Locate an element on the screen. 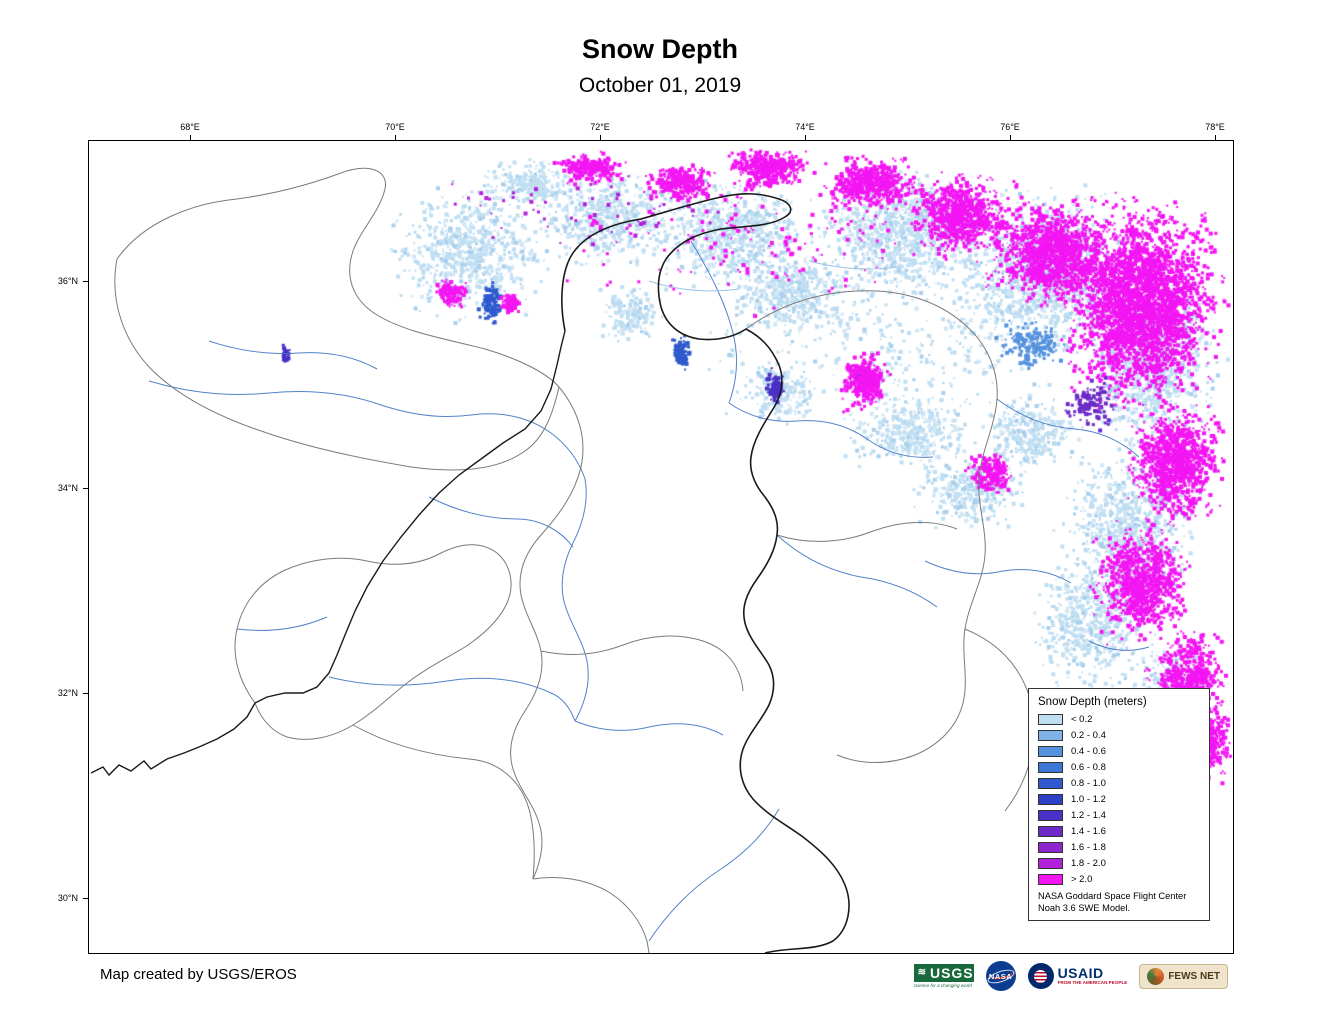 Image resolution: width=1320 pixels, height=1020 pixels. x-tick-label: 76°E is located at coordinates (1010, 127).